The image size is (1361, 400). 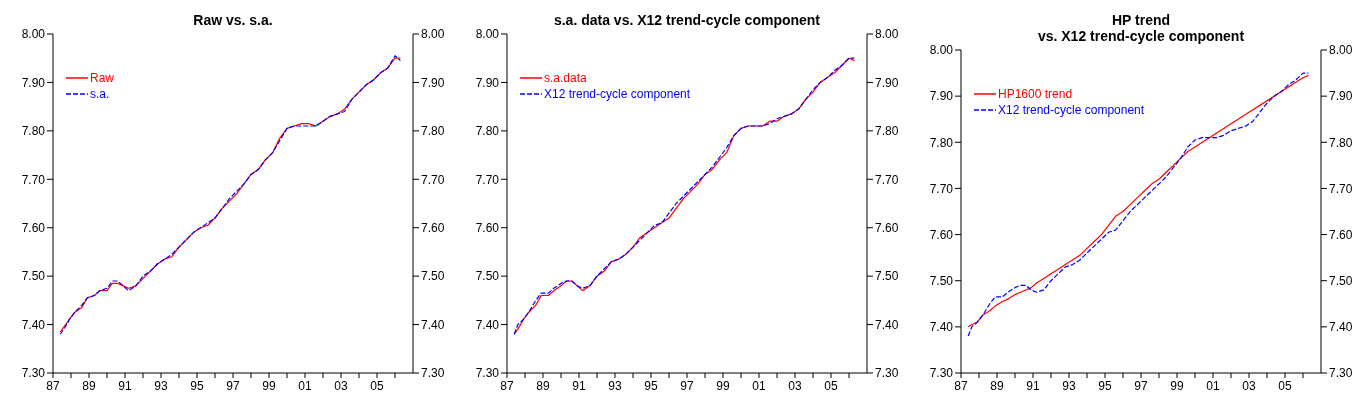 I want to click on legend-label: s.a.data, so click(x=565, y=78).